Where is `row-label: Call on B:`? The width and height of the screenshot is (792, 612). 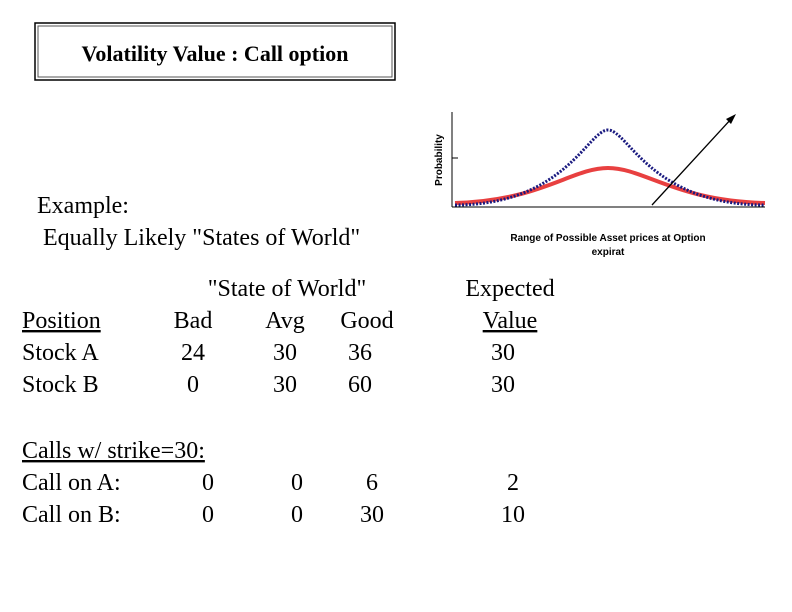 row-label: Call on B: is located at coordinates (71, 515).